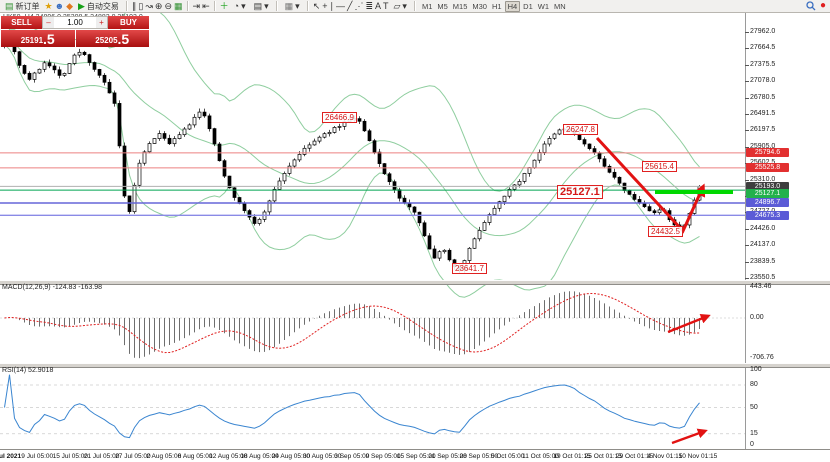 The width and height of the screenshot is (830, 462). What do you see at coordinates (106, 40) in the screenshot?
I see `ask-price-main: 25205` at bounding box center [106, 40].